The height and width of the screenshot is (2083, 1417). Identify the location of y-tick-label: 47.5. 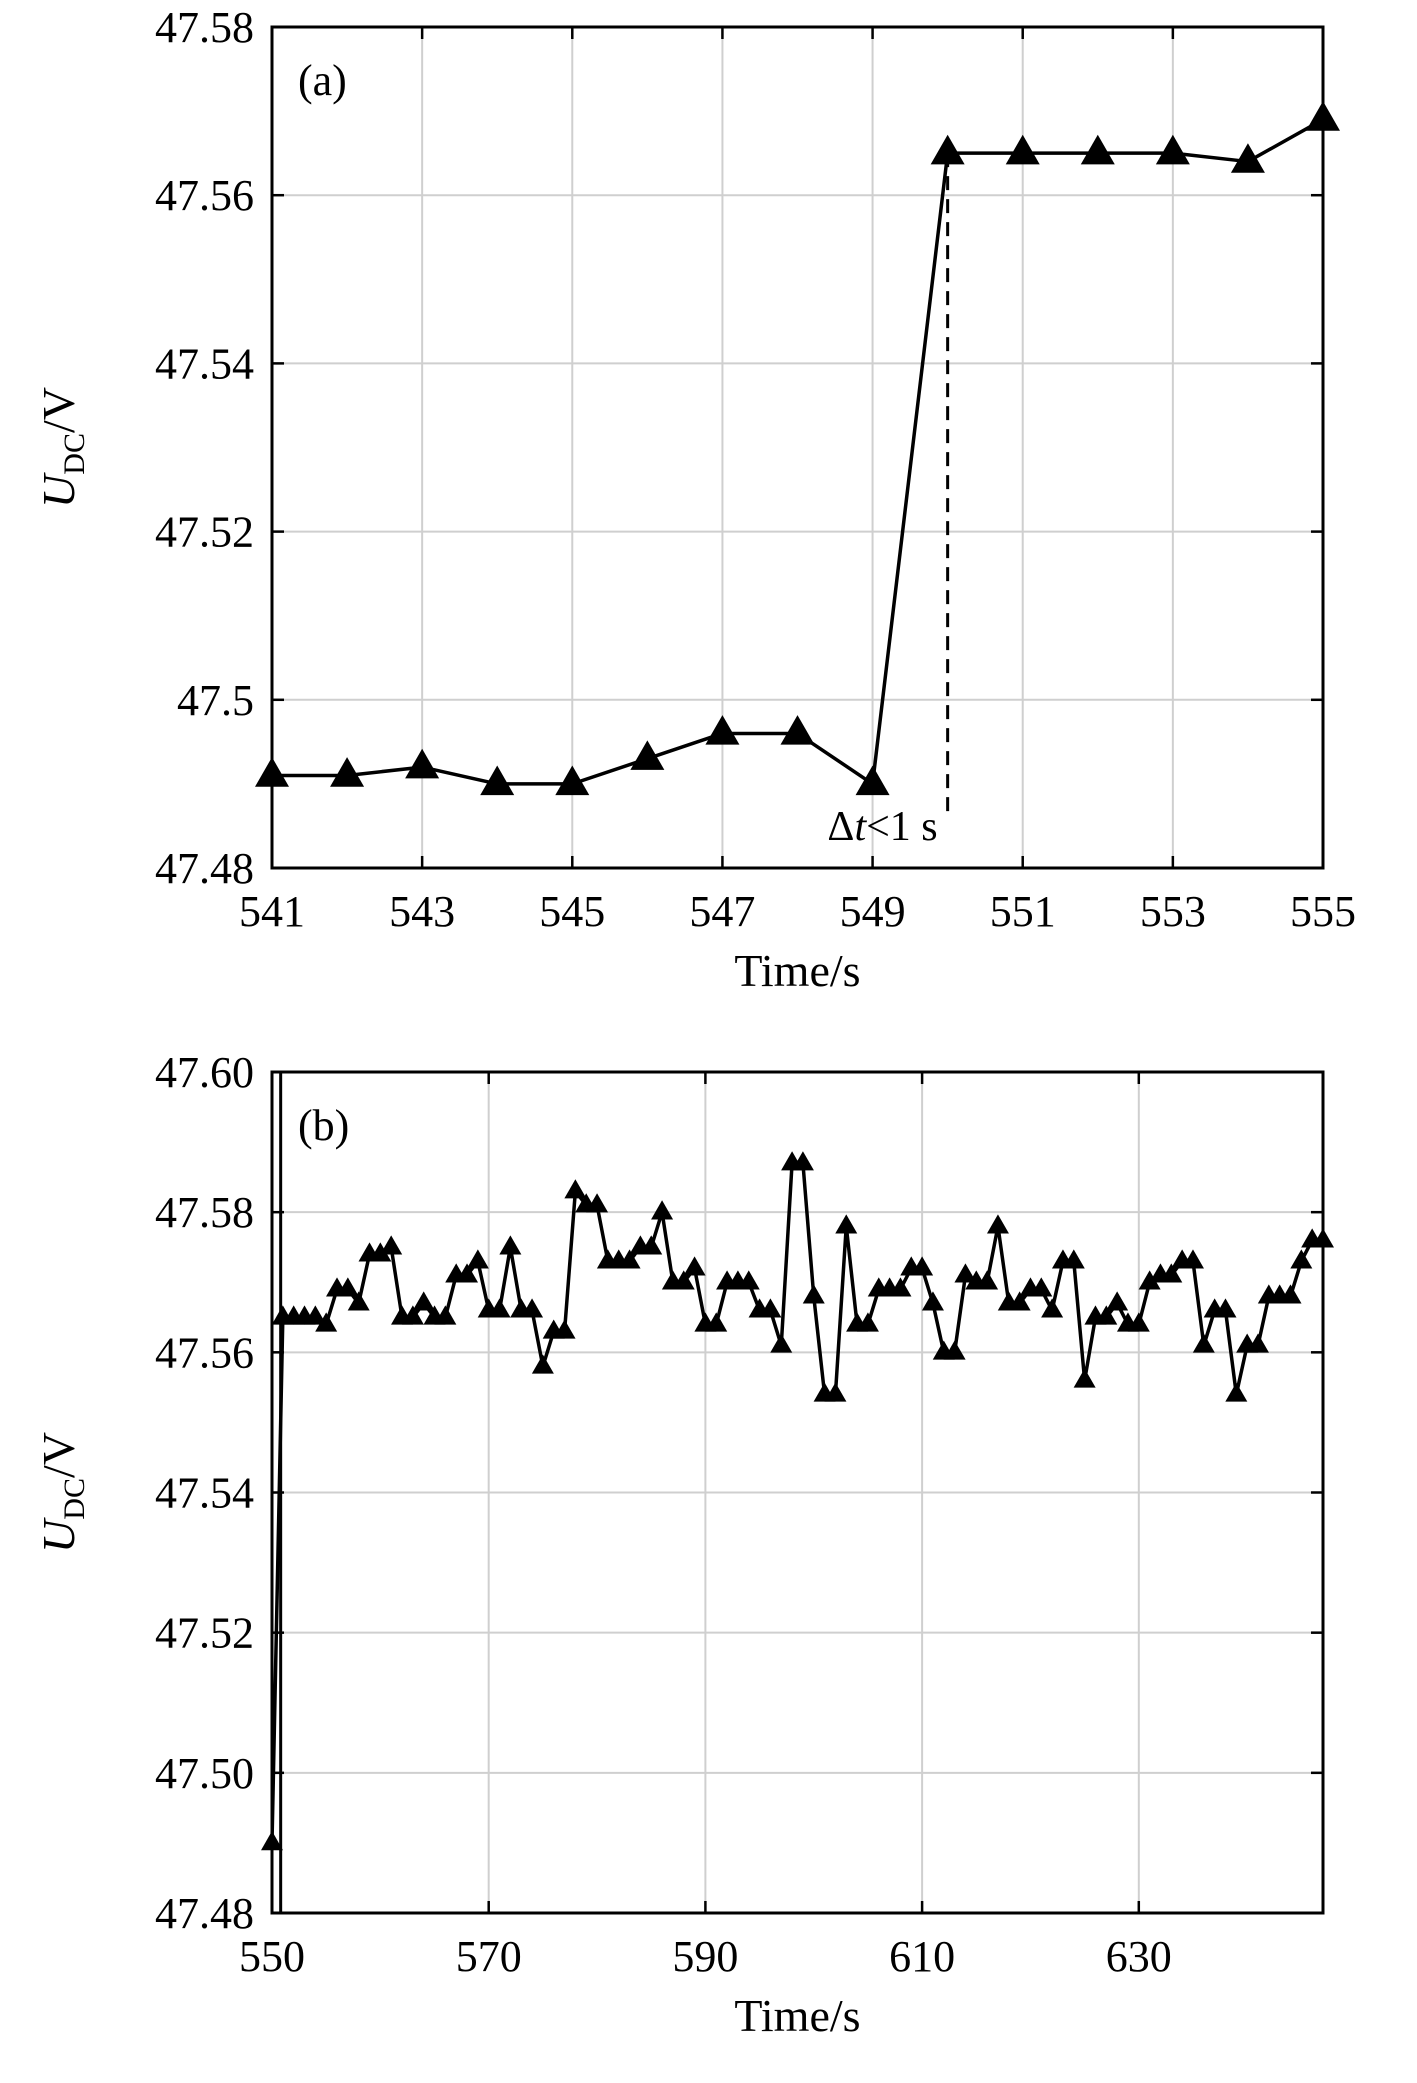
(215, 700).